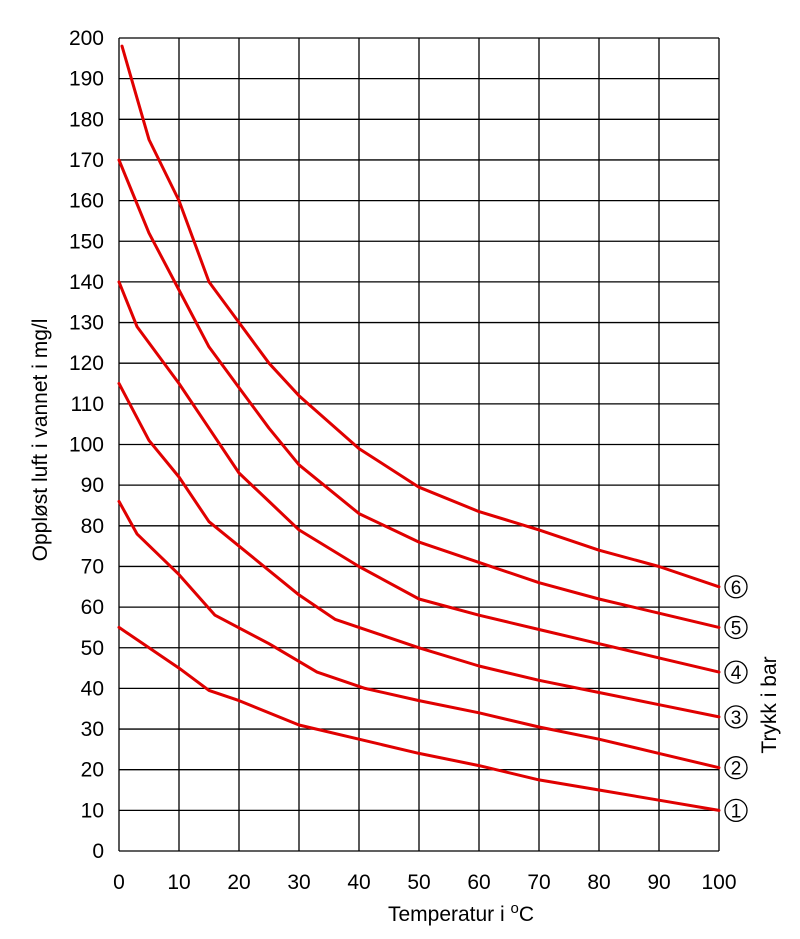  What do you see at coordinates (238, 882) in the screenshot?
I see `x-tick-label: 20` at bounding box center [238, 882].